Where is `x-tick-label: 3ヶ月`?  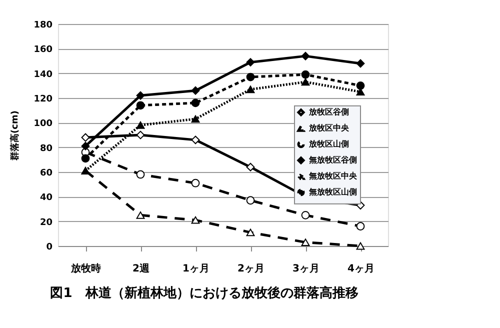 x-tick-label: 3ヶ月 is located at coordinates (306, 269).